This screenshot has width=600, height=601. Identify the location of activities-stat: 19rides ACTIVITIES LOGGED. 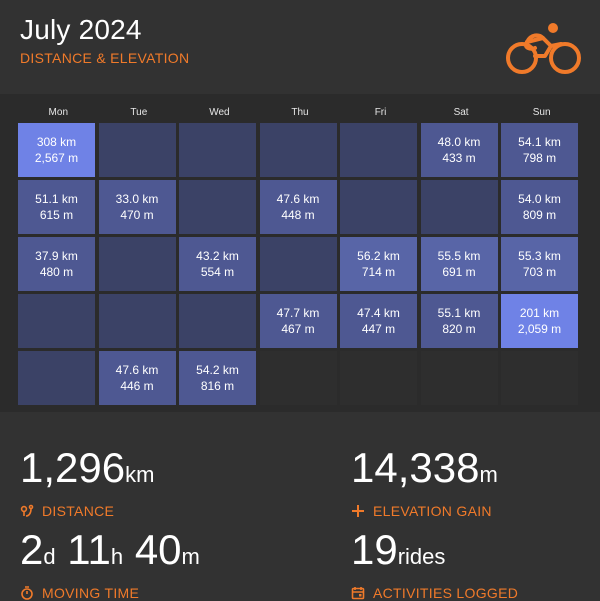
(434, 564).